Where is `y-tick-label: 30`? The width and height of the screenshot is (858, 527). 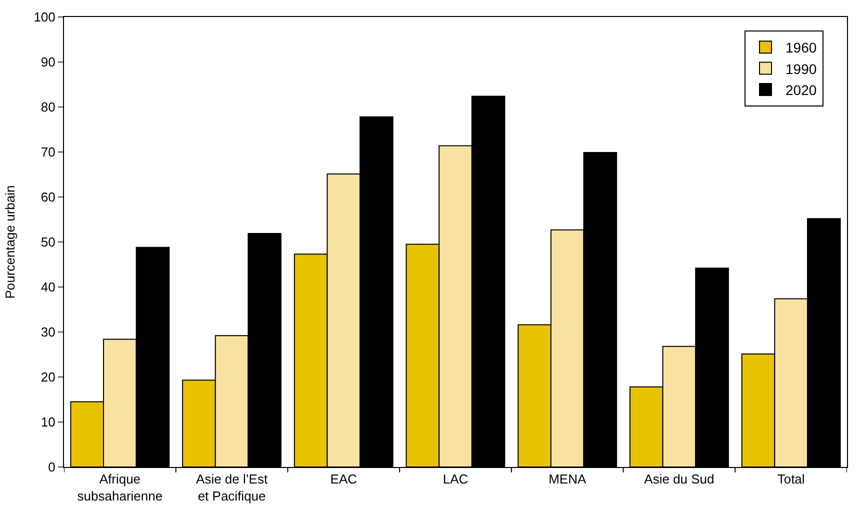 y-tick-label: 30 is located at coordinates (48, 332).